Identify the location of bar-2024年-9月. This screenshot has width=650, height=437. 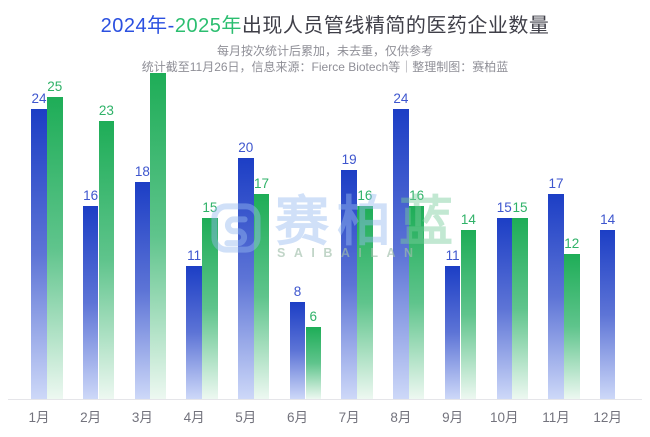
(452, 332).